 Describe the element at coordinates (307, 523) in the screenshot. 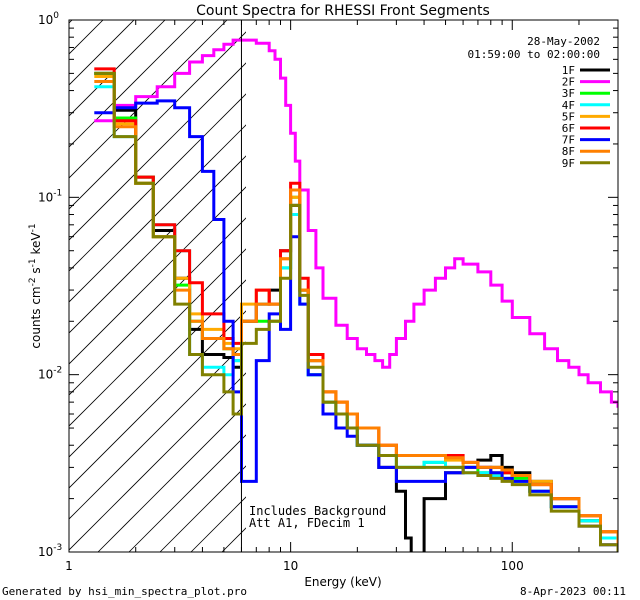

I see `annotation-attenuator: Att A1, FDecim 1` at that location.